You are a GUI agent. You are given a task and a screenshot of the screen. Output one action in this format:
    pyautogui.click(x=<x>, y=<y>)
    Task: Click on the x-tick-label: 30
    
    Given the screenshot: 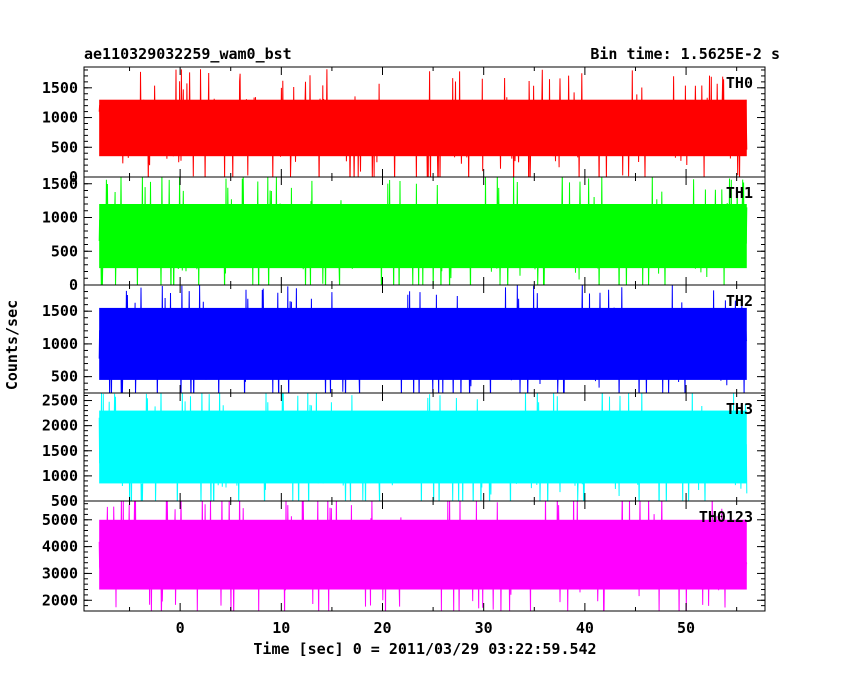 What is the action you would take?
    pyautogui.click(x=484, y=628)
    